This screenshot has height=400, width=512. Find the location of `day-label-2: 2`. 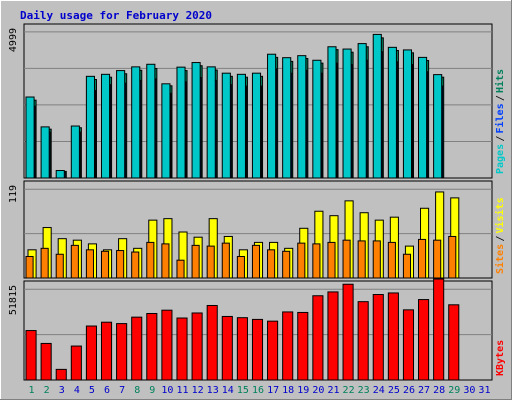

day-label-2: 2 is located at coordinates (47, 390).